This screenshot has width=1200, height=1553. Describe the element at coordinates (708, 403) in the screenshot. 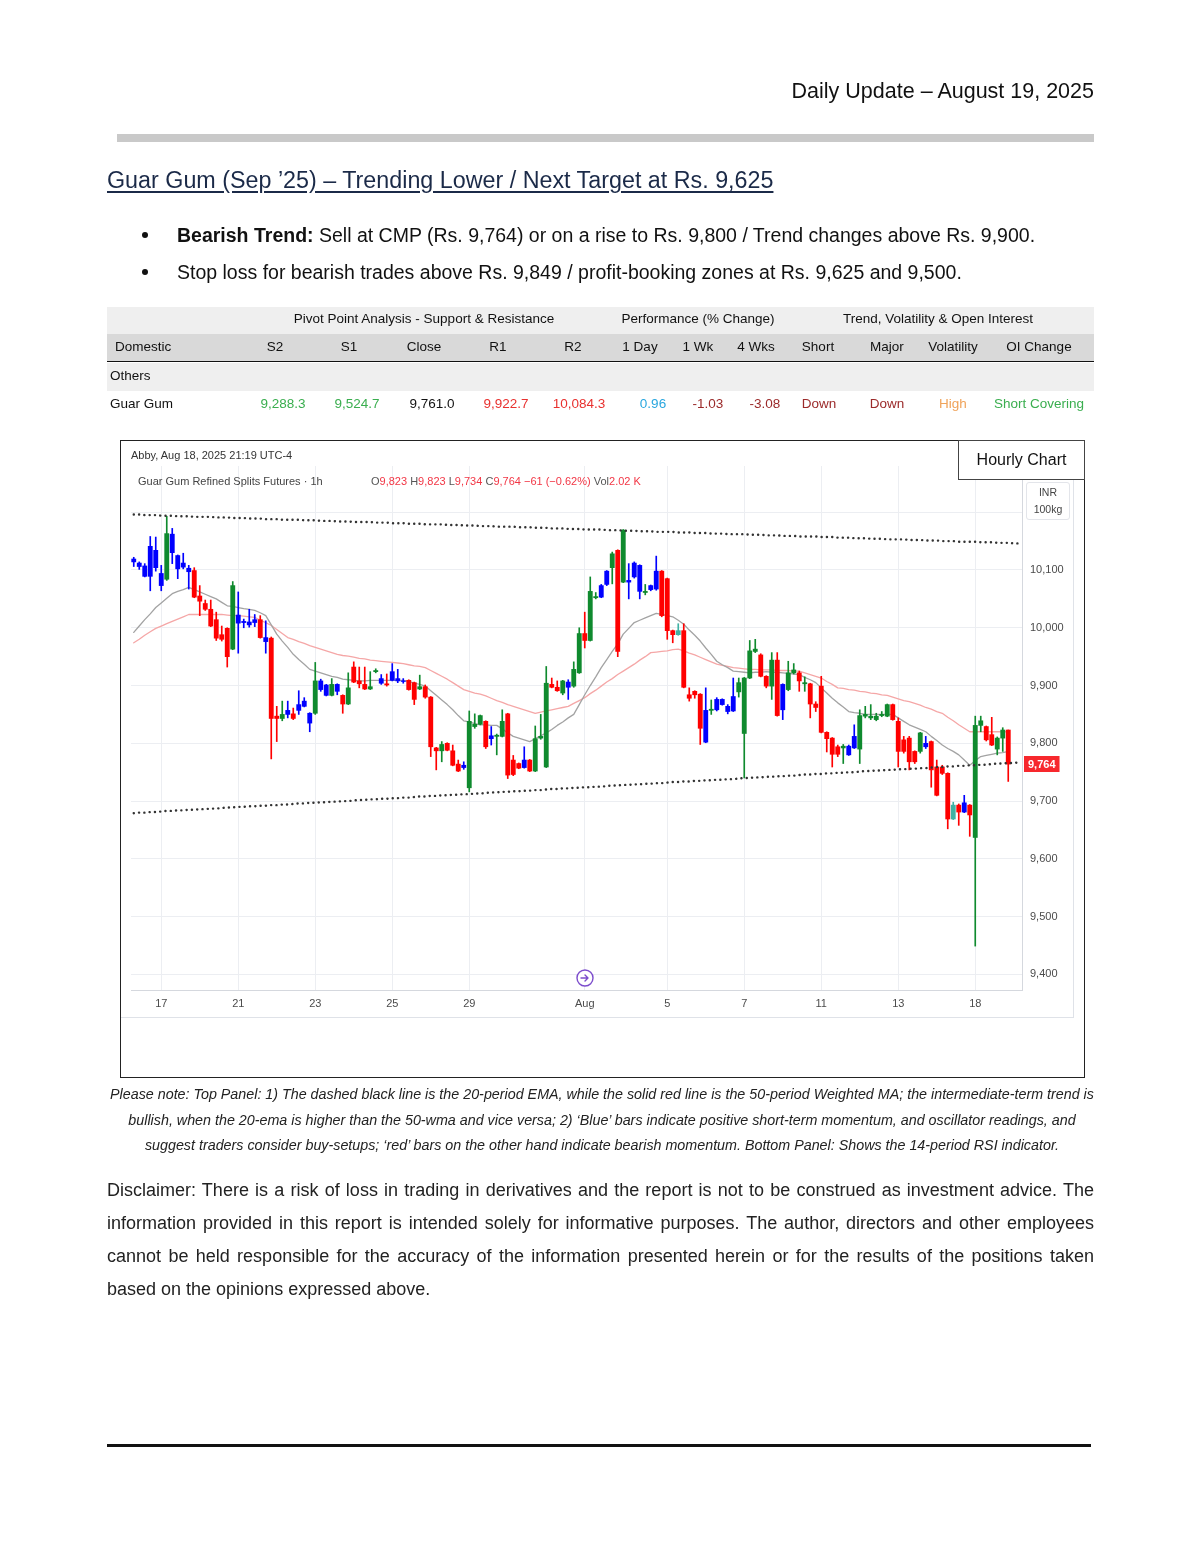

I see `text: -1.03` at that location.